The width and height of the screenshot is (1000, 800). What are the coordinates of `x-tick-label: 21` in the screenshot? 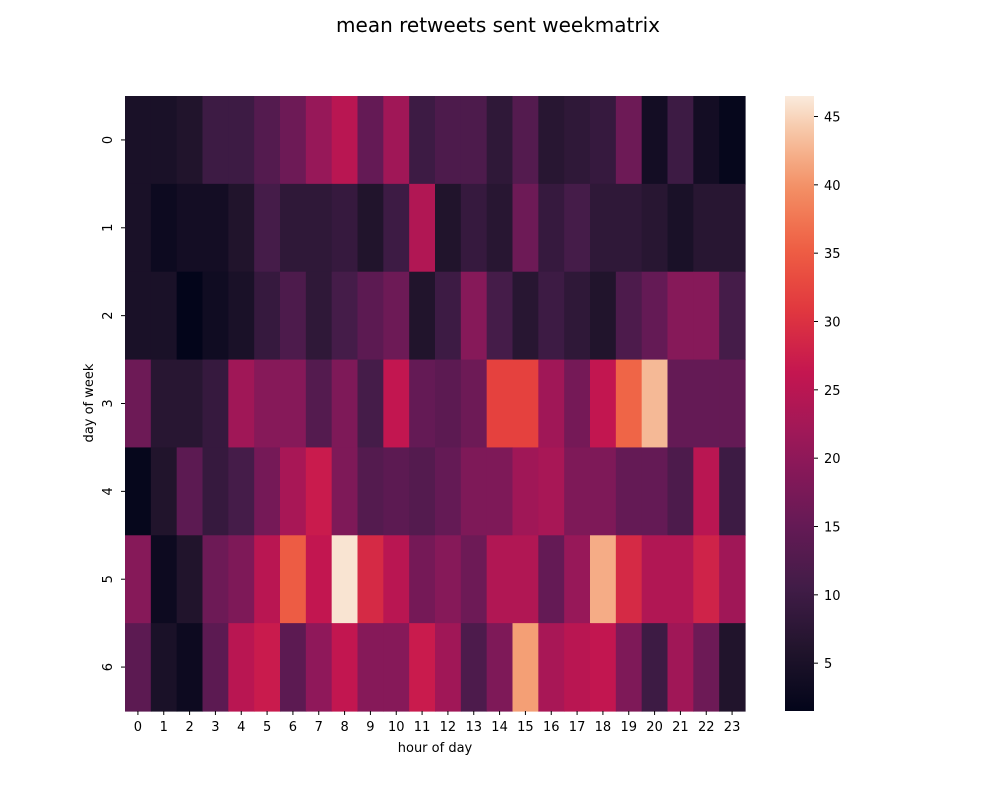 It's located at (680, 727).